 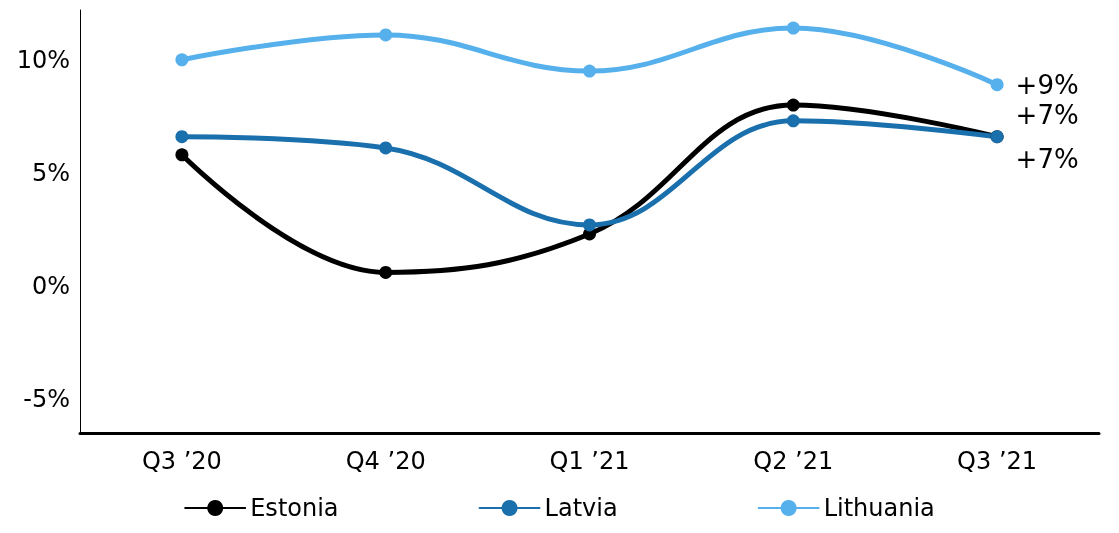 I want to click on x-tick-label: Q2 ’21, so click(x=793, y=461).